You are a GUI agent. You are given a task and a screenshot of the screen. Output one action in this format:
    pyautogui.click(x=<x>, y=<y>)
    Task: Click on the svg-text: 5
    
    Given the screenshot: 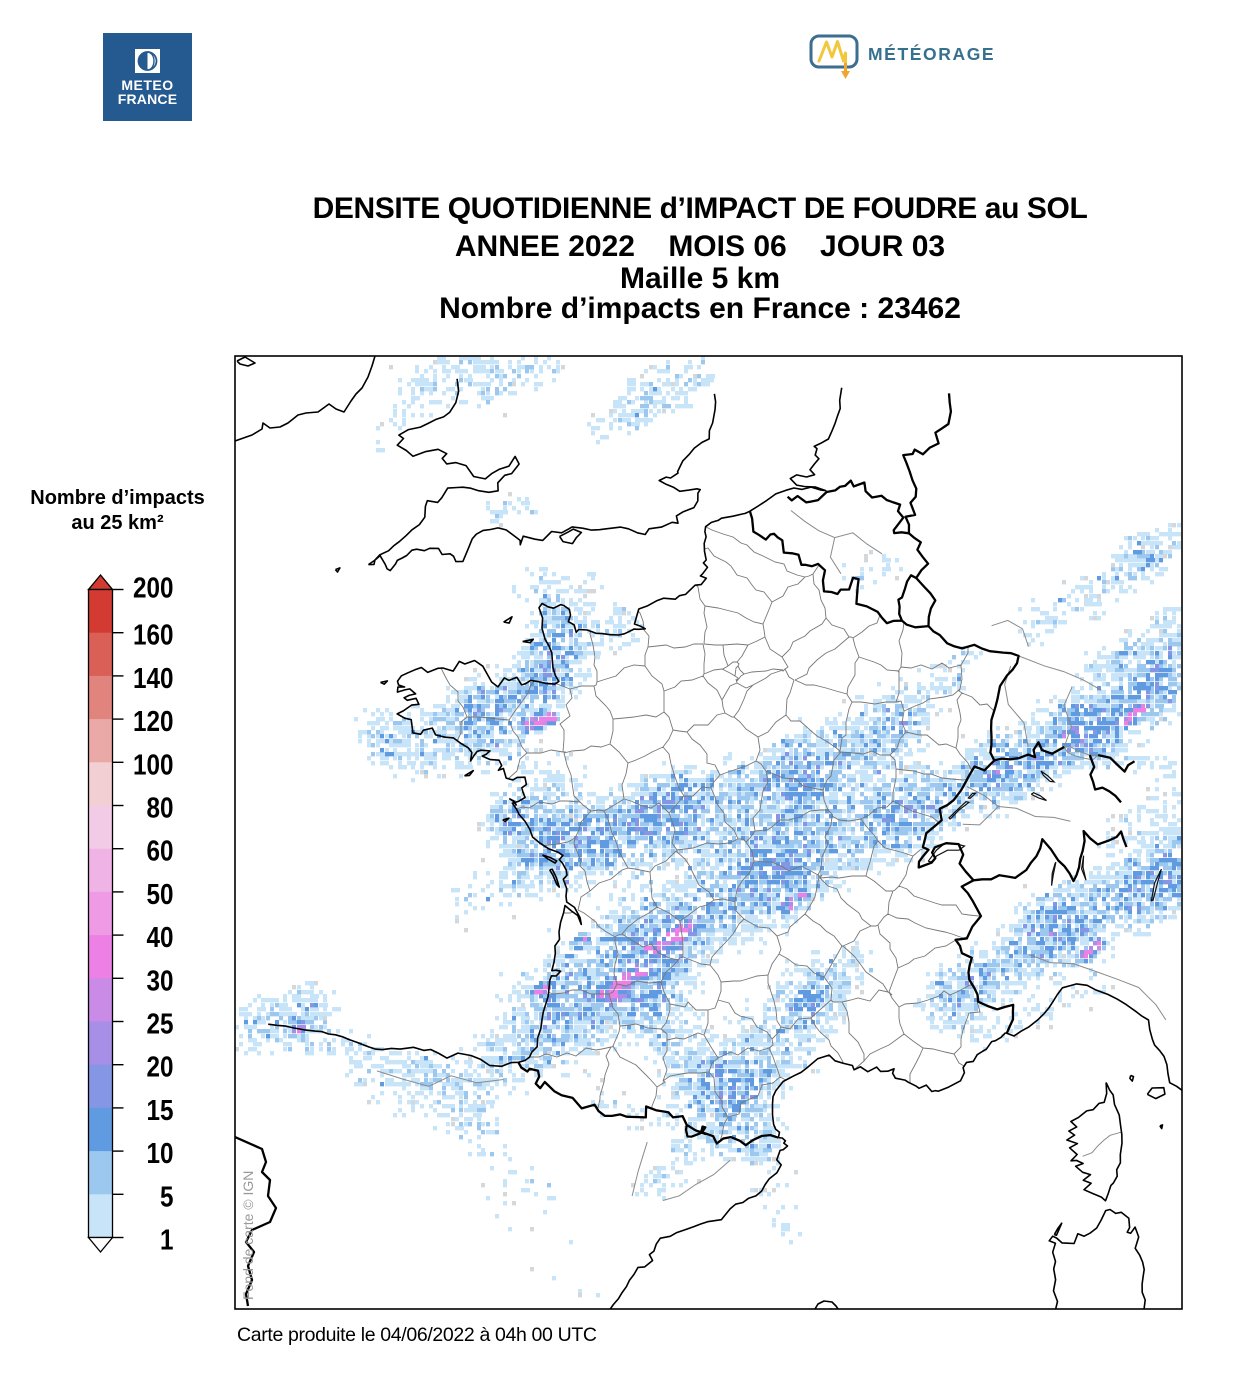 What is the action you would take?
    pyautogui.click(x=167, y=1197)
    